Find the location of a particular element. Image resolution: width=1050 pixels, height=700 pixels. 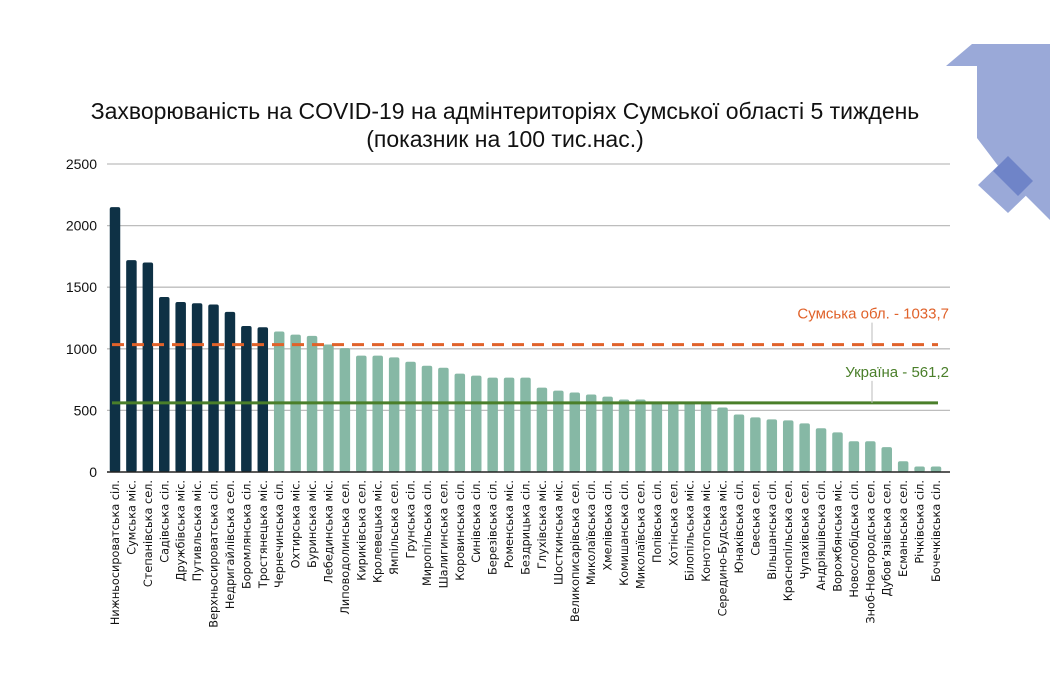

chart-subtitle: (показник на 100 тис.нас.) is located at coordinates (505, 139).